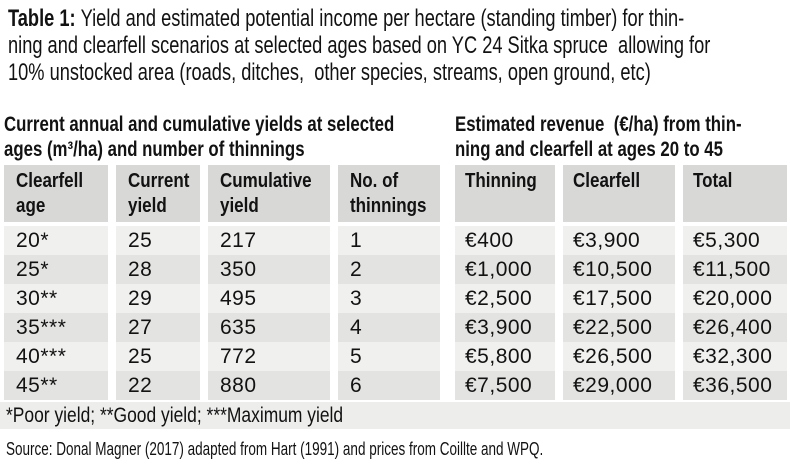 The height and width of the screenshot is (473, 790). I want to click on column-header: Clearfell, so click(619, 193).